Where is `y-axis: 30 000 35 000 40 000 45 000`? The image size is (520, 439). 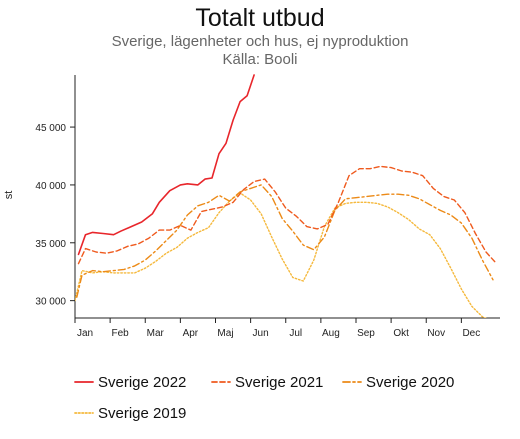 y-axis: 30 000 35 000 40 000 45 000 is located at coordinates (55, 196).